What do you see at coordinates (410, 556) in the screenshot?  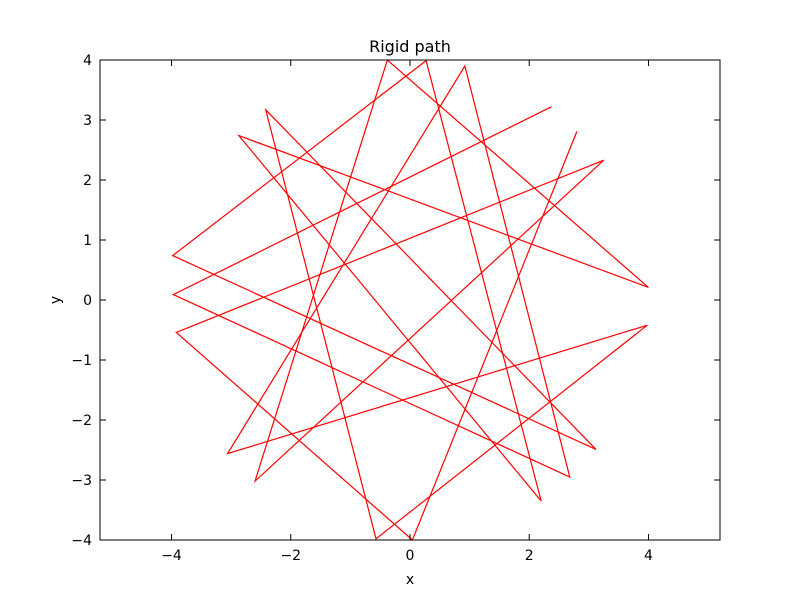 I see `x-tick-label: 0` at bounding box center [410, 556].